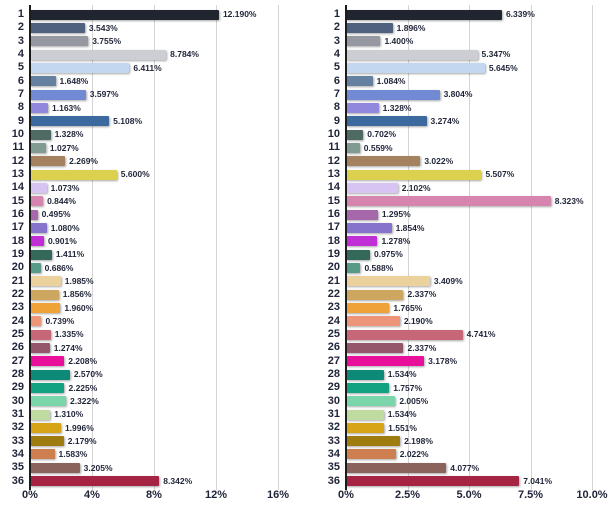  What do you see at coordinates (216, 495) in the screenshot?
I see `x-tick-label: 12%` at bounding box center [216, 495].